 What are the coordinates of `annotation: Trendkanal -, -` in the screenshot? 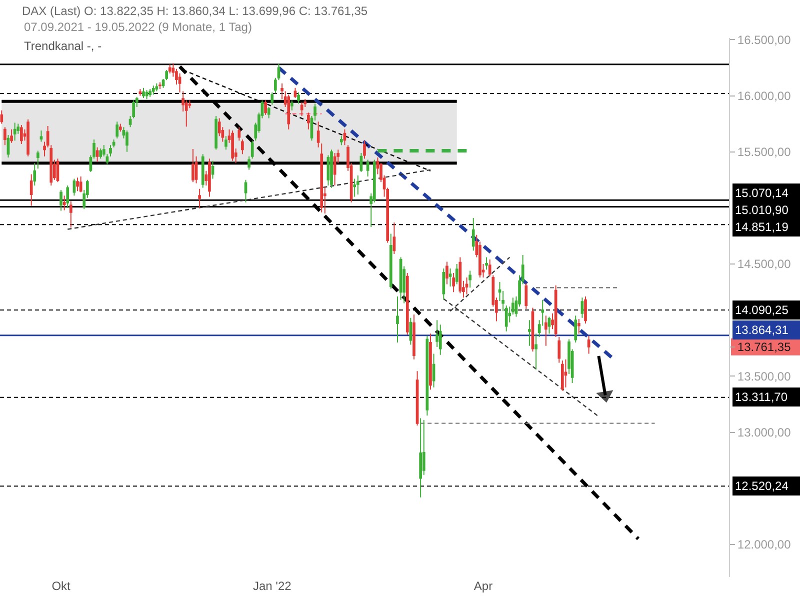 It's located at (63, 46).